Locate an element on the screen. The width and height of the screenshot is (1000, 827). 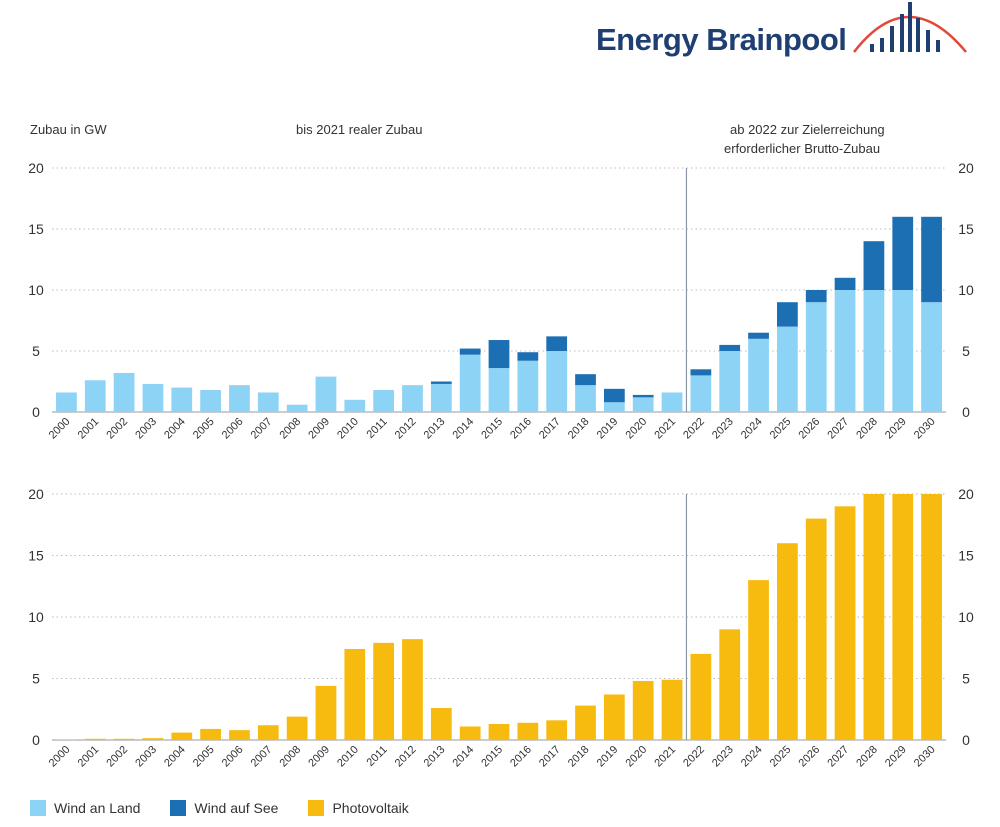
x-tick-label: 2003 is located at coordinates (146, 757).